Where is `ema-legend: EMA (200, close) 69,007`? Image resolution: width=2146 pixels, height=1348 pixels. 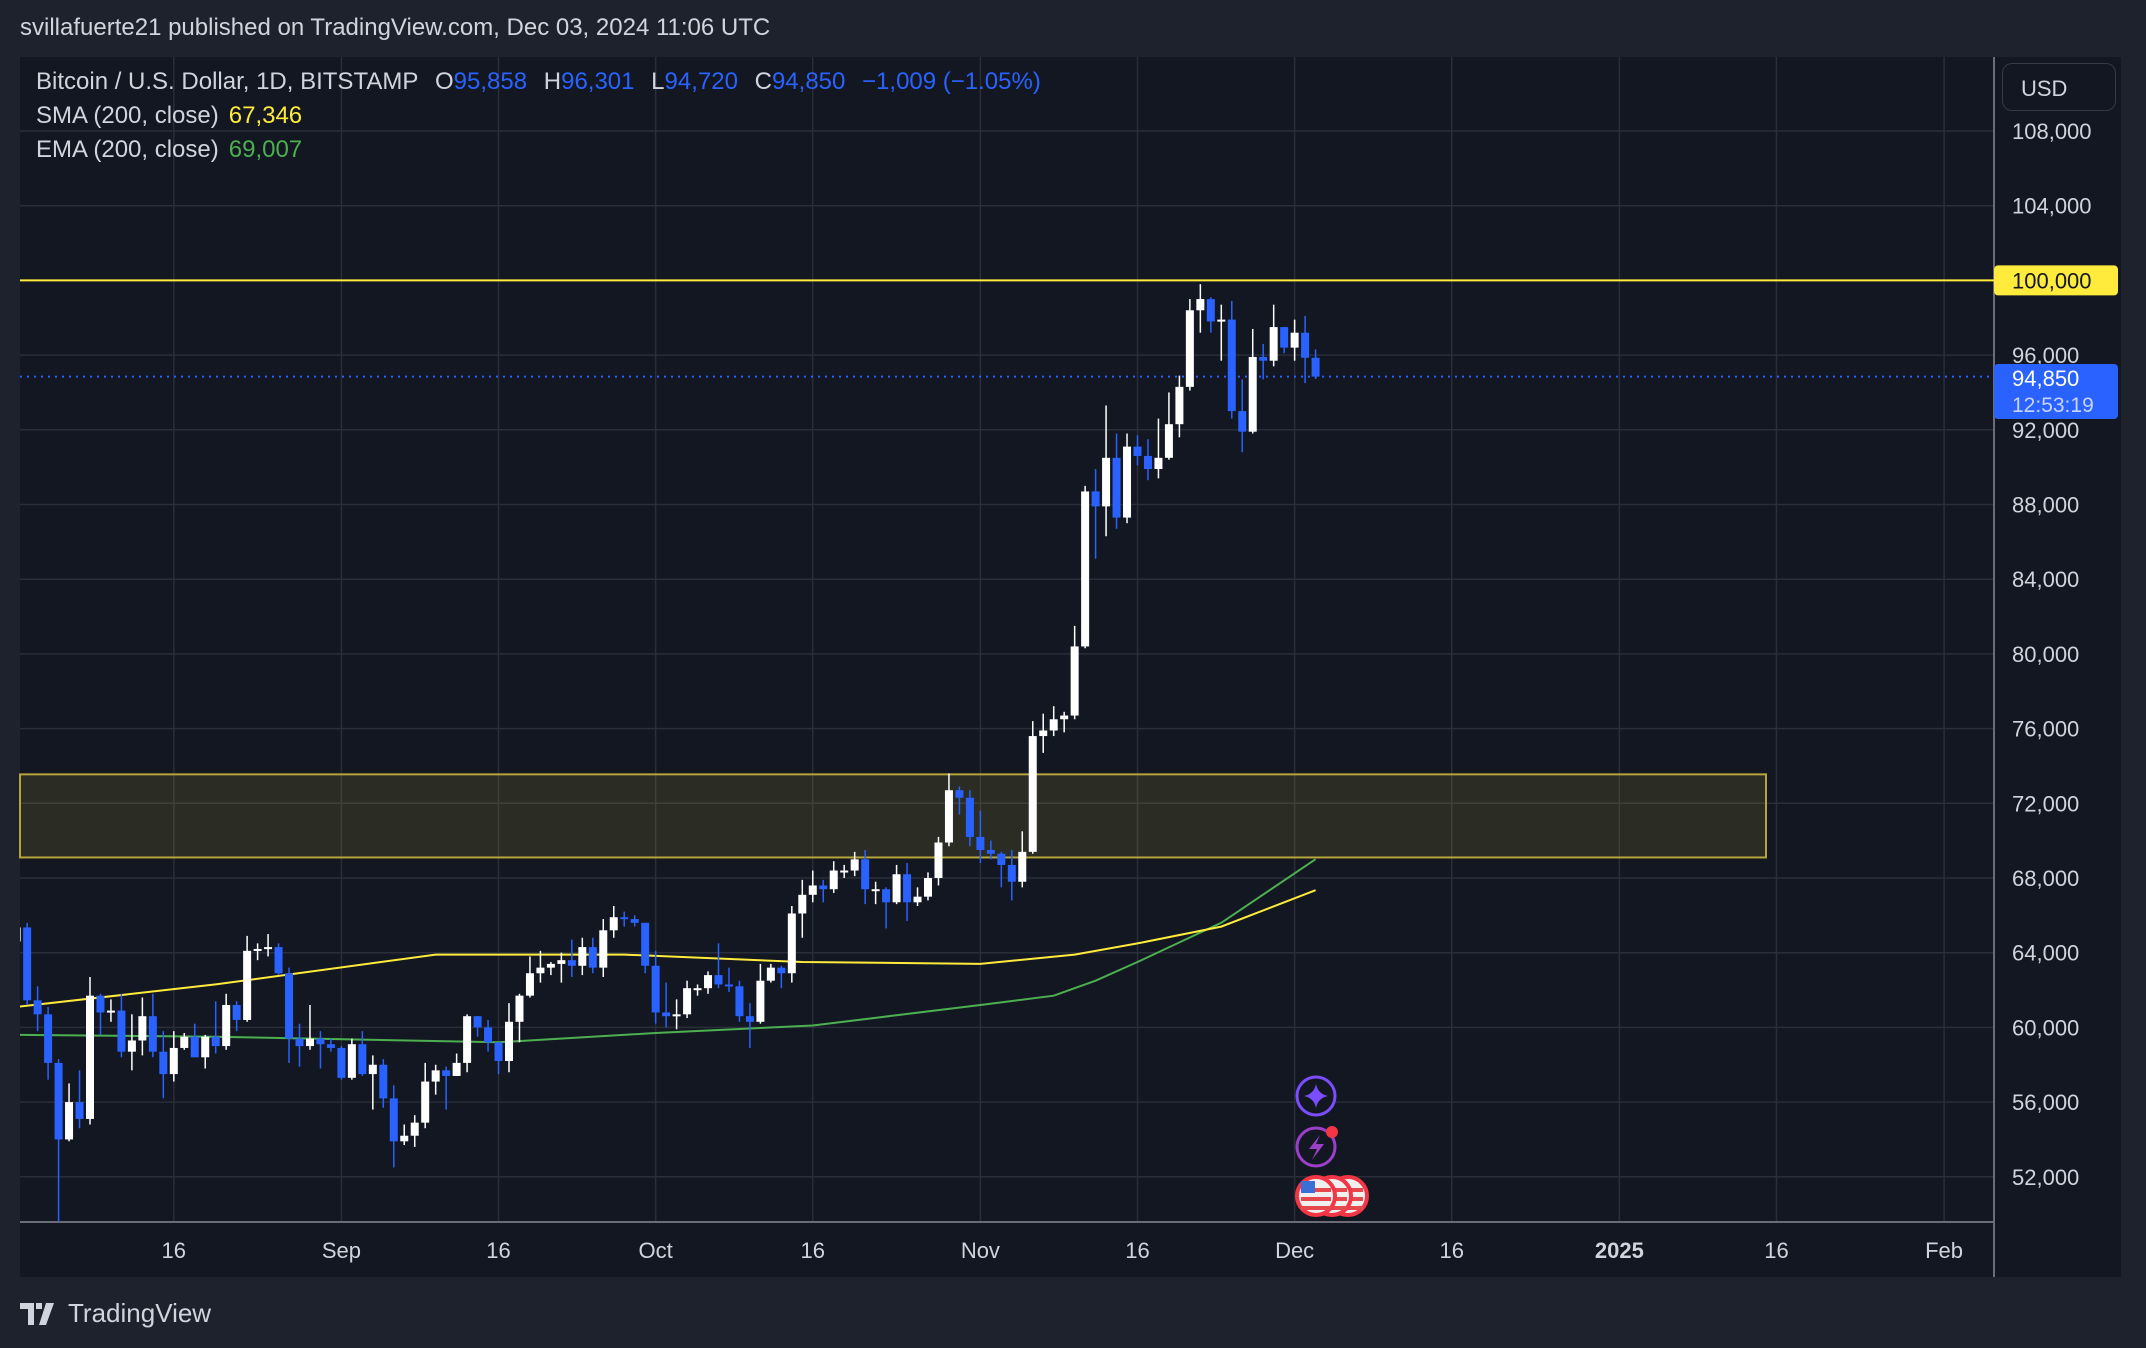 ema-legend: EMA (200, close) 69,007 is located at coordinates (174, 150).